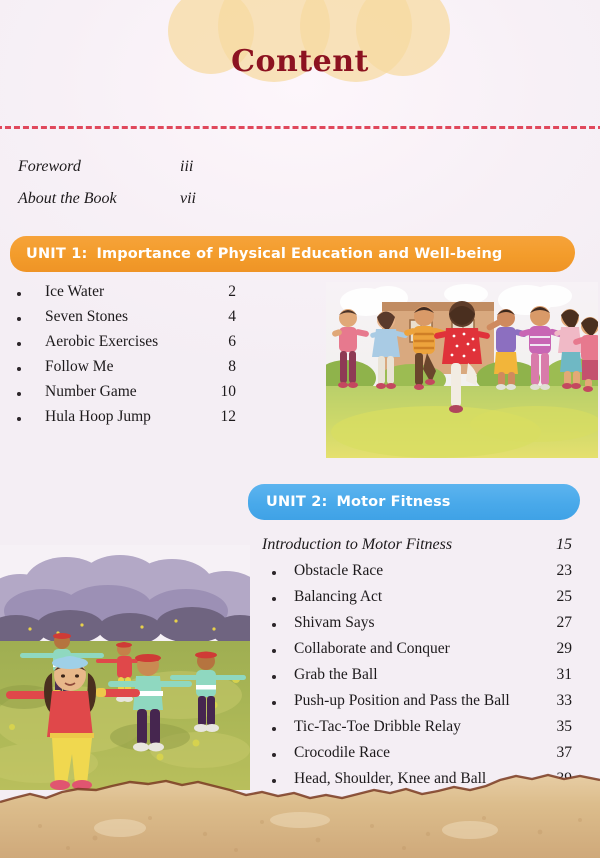  What do you see at coordinates (403, 38) in the screenshot?
I see `decor-circle` at bounding box center [403, 38].